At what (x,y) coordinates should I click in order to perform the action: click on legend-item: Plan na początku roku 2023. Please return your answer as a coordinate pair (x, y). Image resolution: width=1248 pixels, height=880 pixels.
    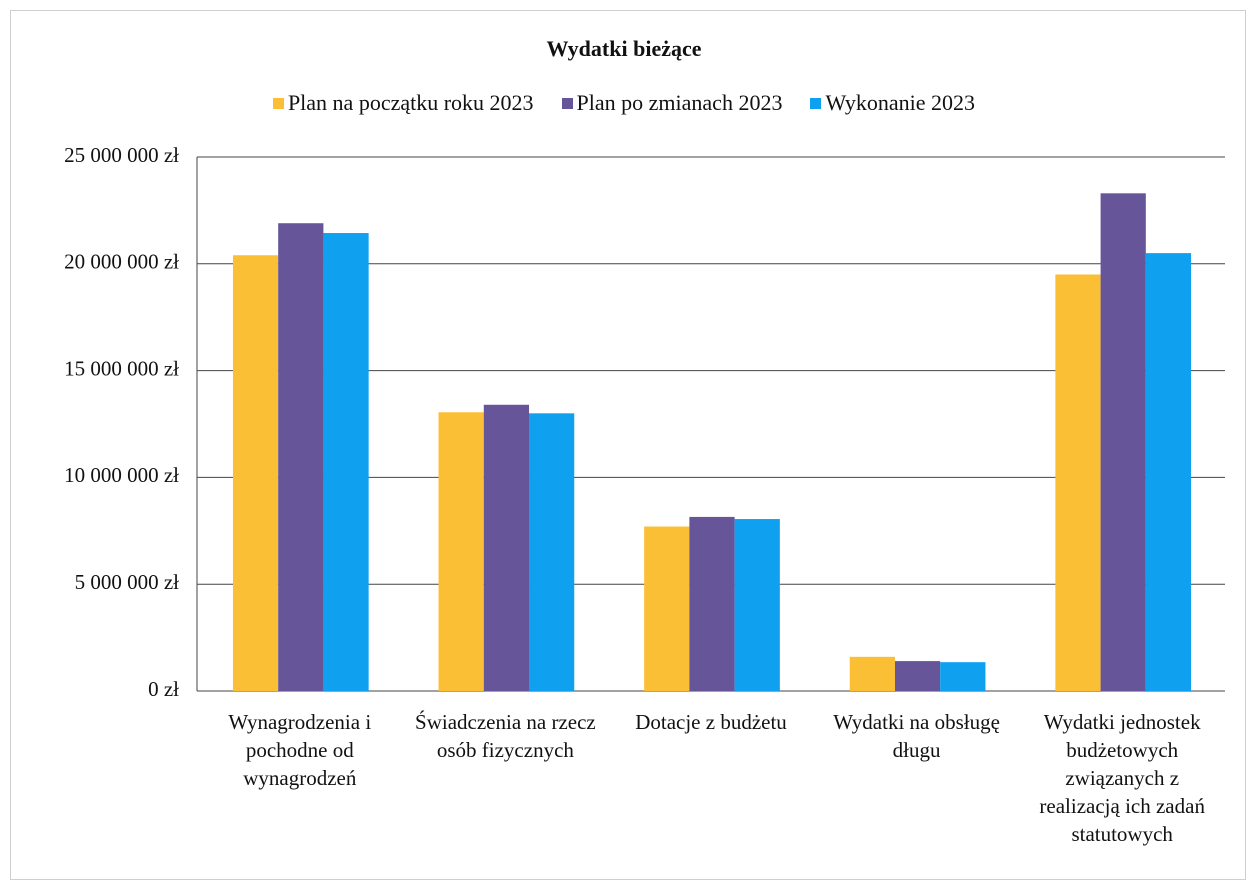
    Looking at the image, I should click on (403, 103).